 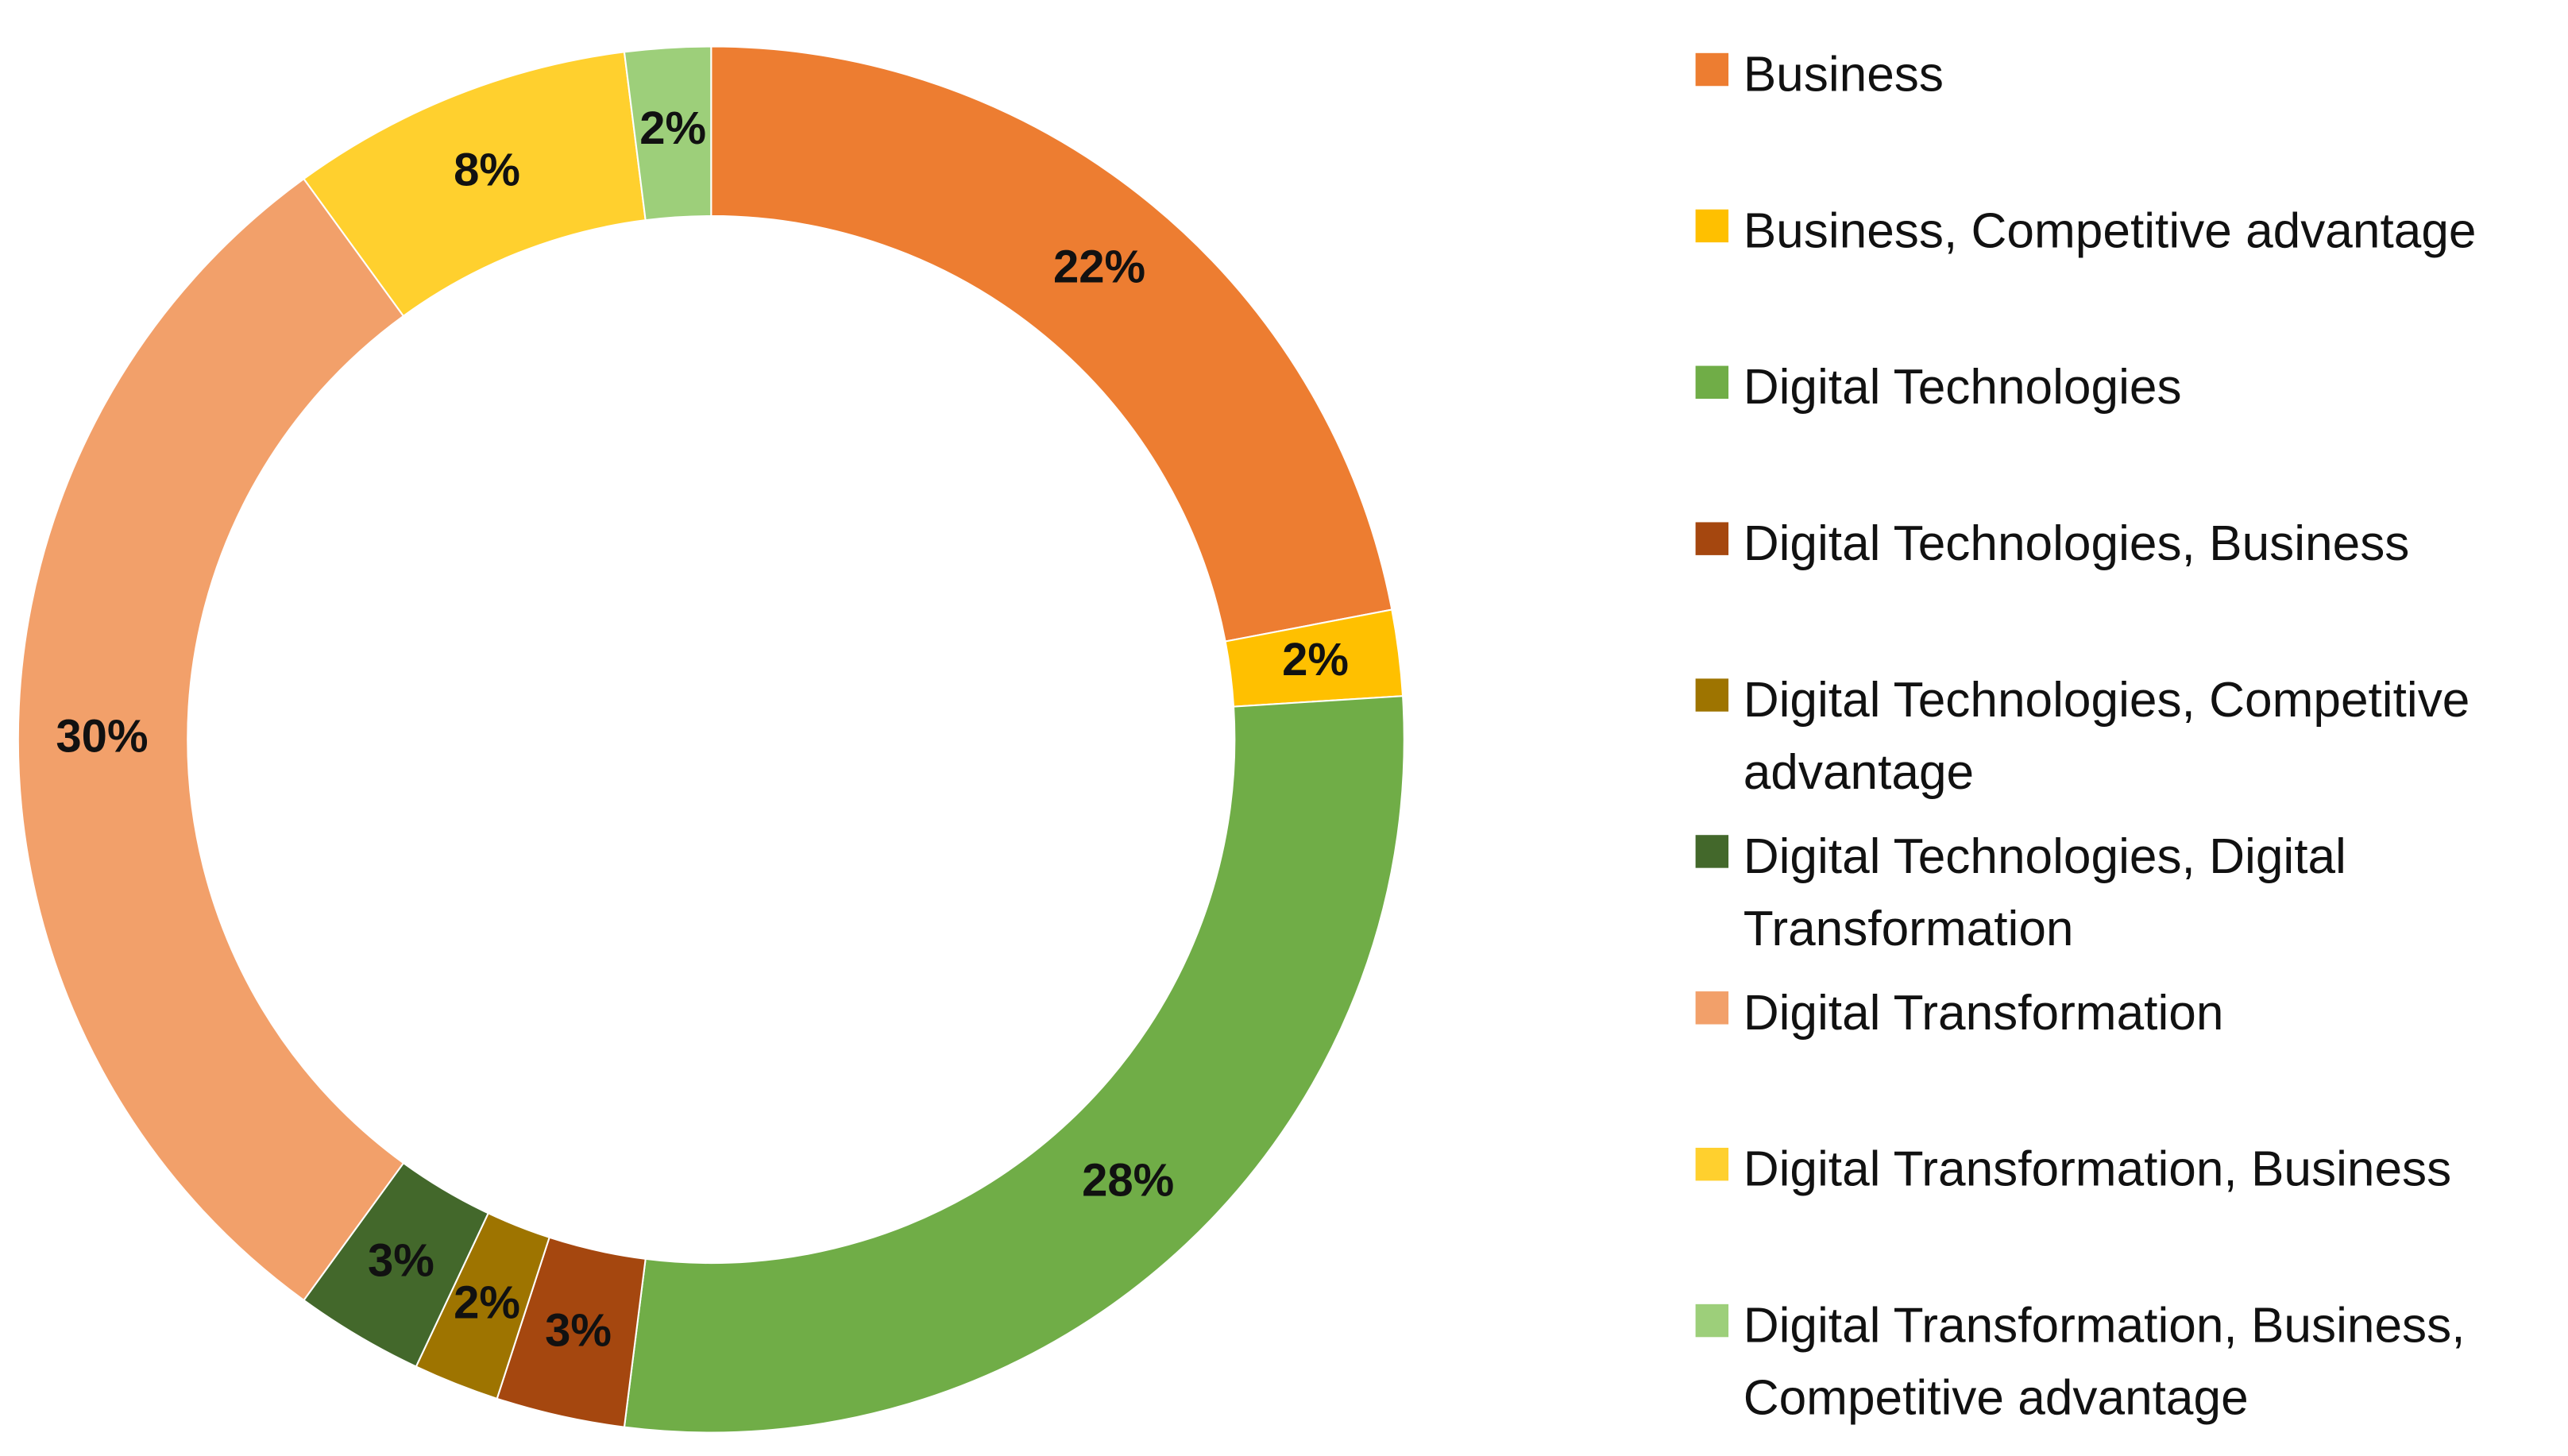 I want to click on data-label: 30%, so click(x=102, y=736).